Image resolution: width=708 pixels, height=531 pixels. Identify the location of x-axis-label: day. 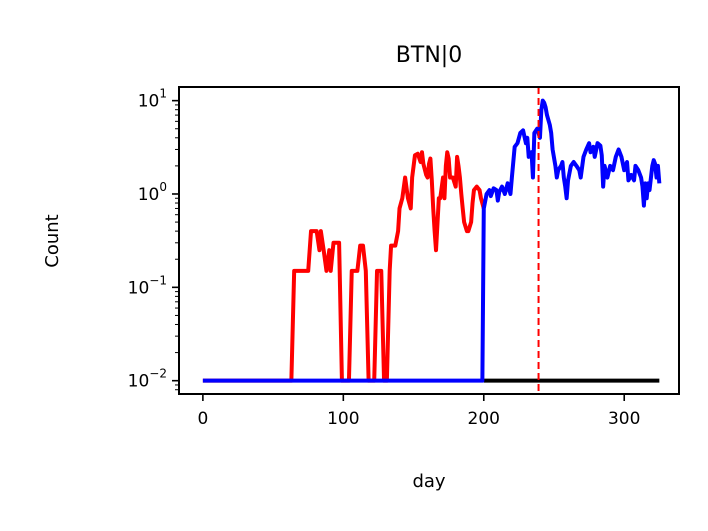
(428, 481).